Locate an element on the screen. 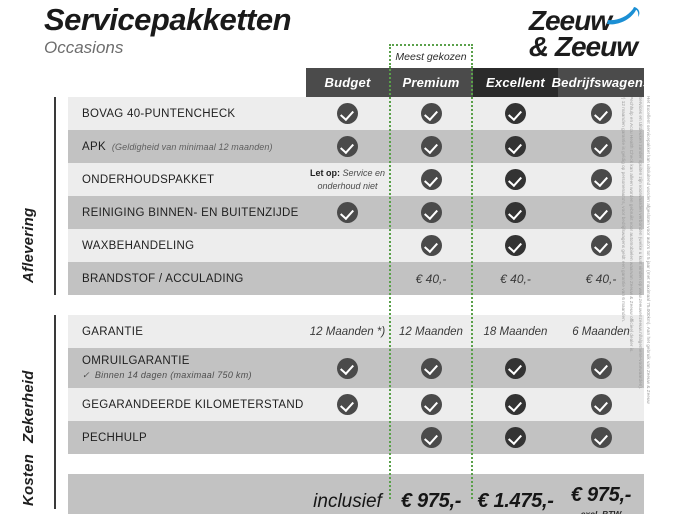 This screenshot has height=514, width=685. cell-bedrijfswagens: € 40,- is located at coordinates (601, 278).